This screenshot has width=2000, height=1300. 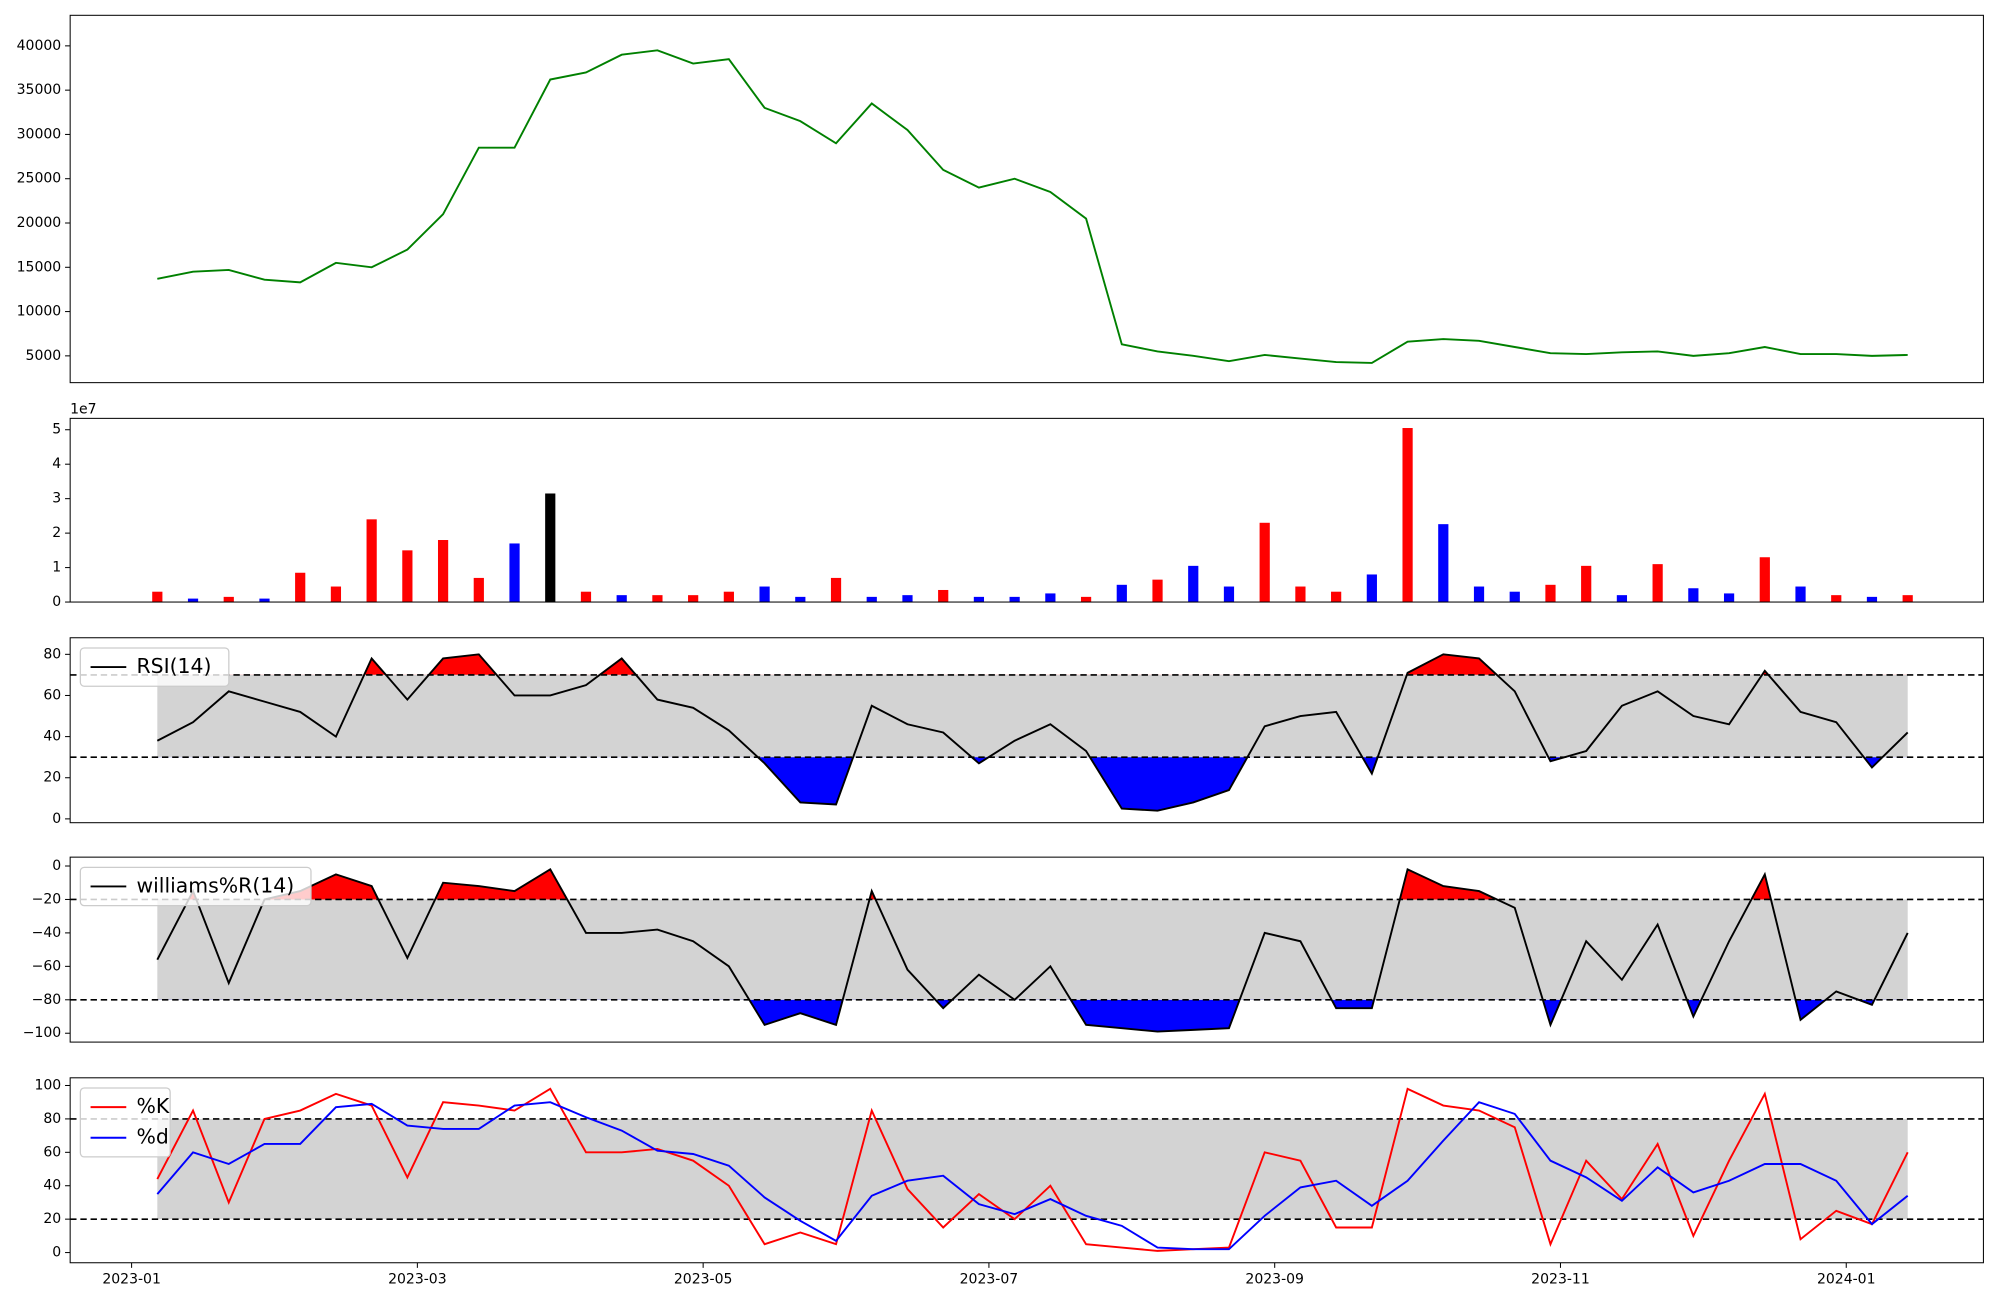 I want to click on y-tick-label: 25000, so click(x=39, y=179).